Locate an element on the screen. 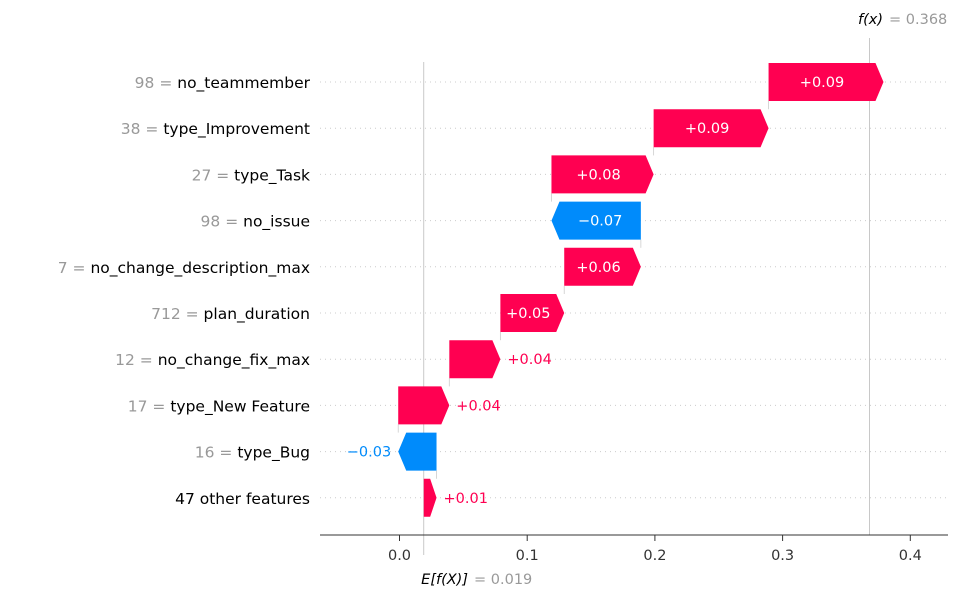  feature-label: 98 = no_teammember is located at coordinates (223, 83).